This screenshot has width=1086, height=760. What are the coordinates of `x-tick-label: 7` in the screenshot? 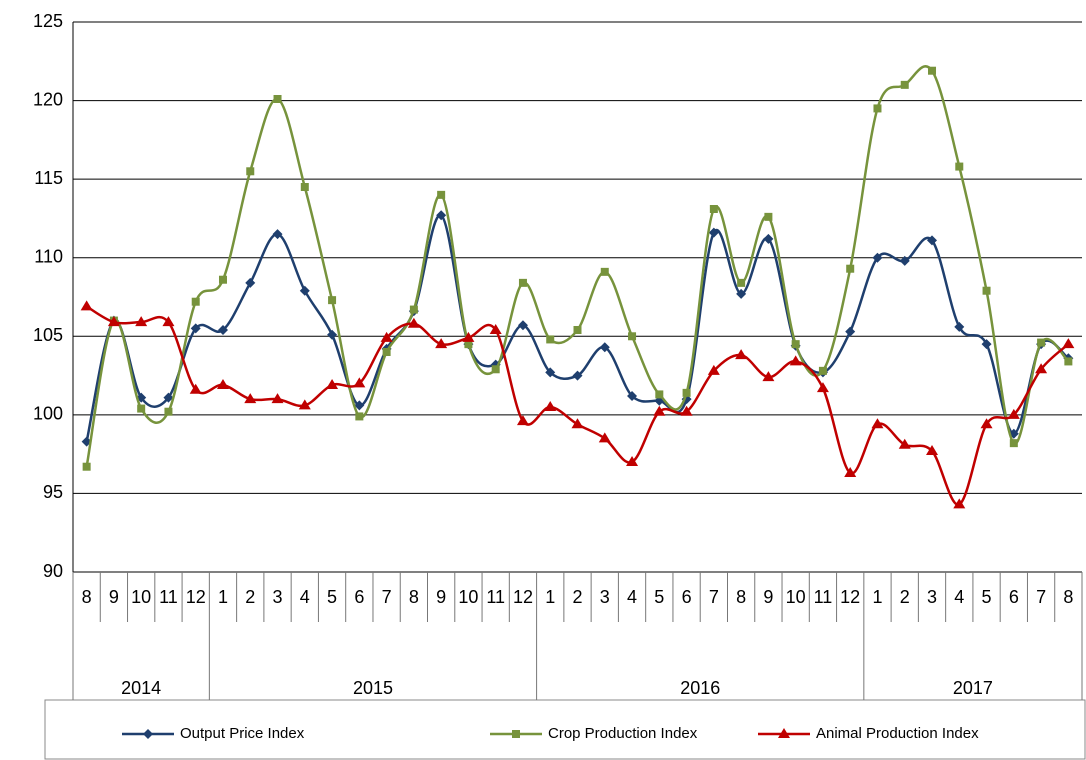 It's located at (1041, 597).